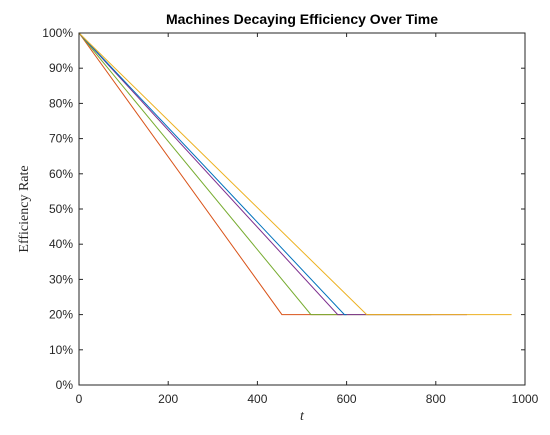 The image size is (550, 435). Describe the element at coordinates (61, 244) in the screenshot. I see `y-tick-label: 40%` at that location.